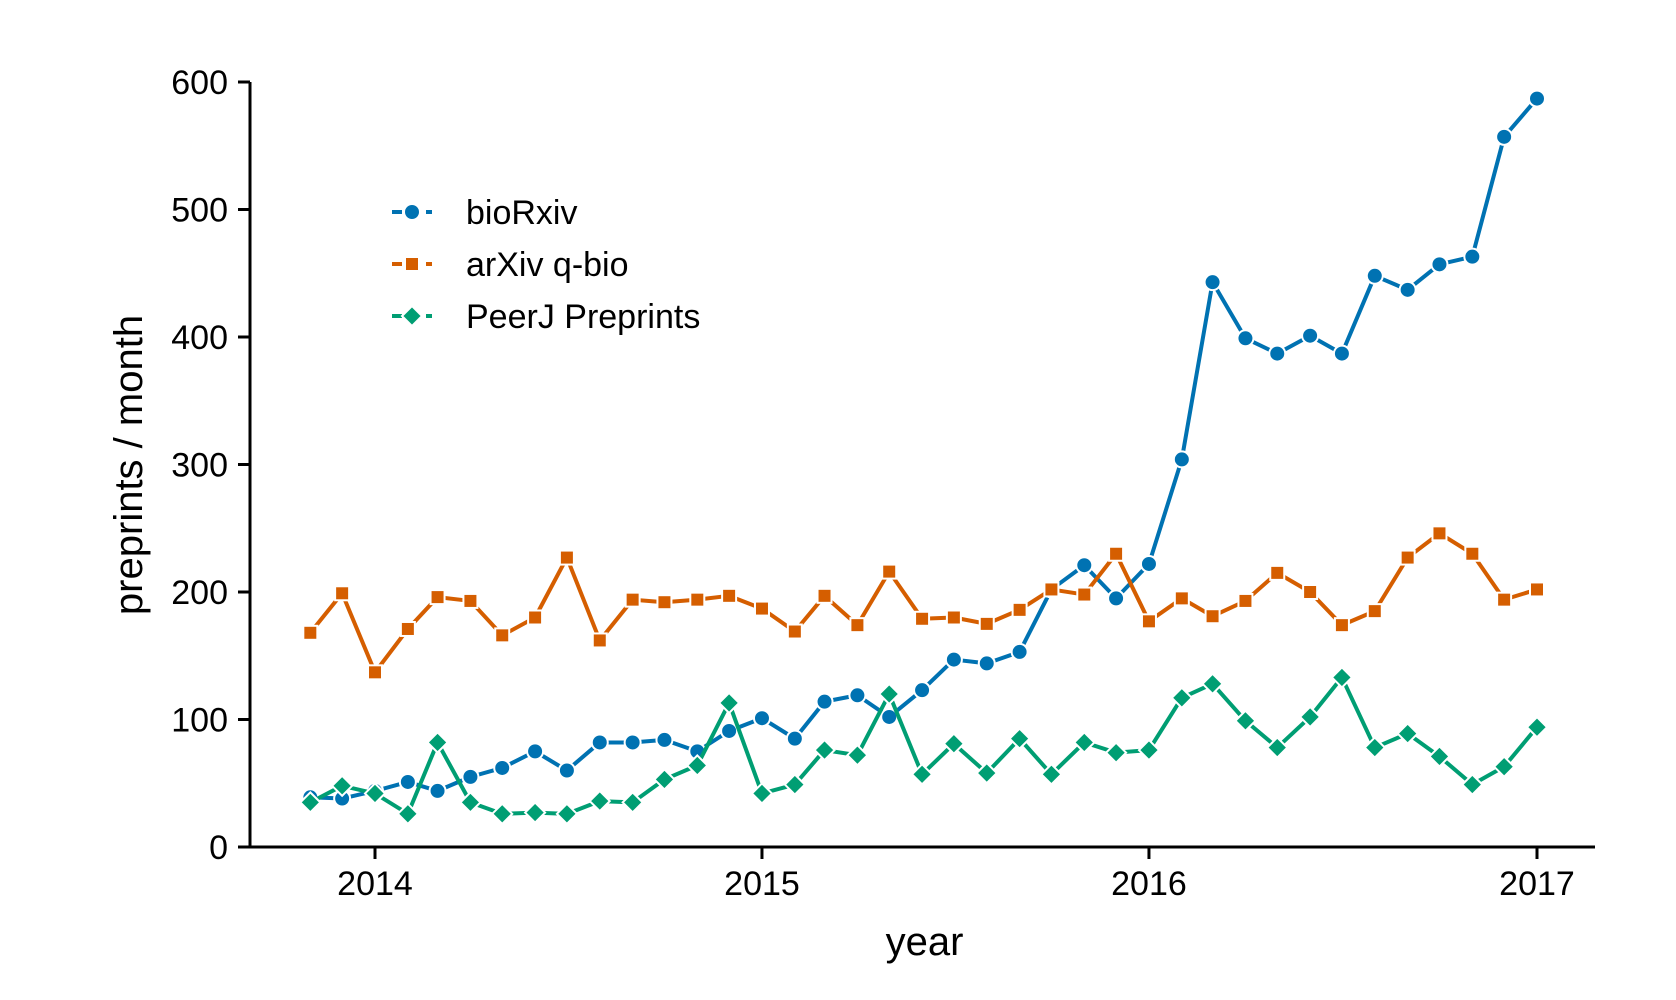  What do you see at coordinates (484, 213) in the screenshot?
I see `legend-item: bioRxiv` at bounding box center [484, 213].